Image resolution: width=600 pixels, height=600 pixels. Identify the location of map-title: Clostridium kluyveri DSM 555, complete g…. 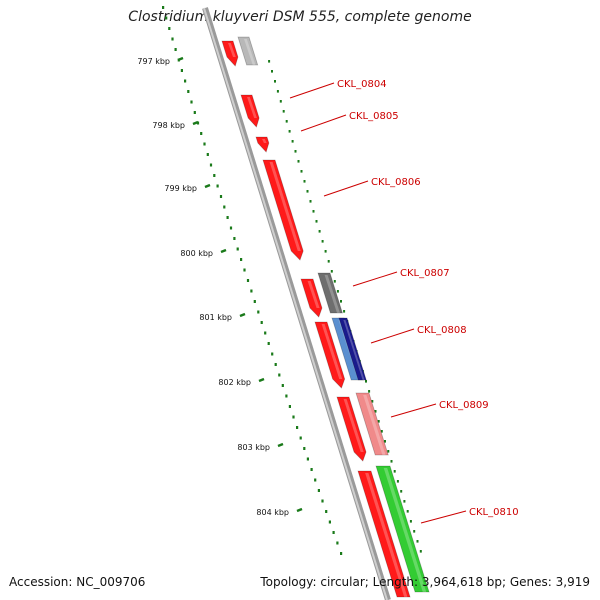
(300, 17).